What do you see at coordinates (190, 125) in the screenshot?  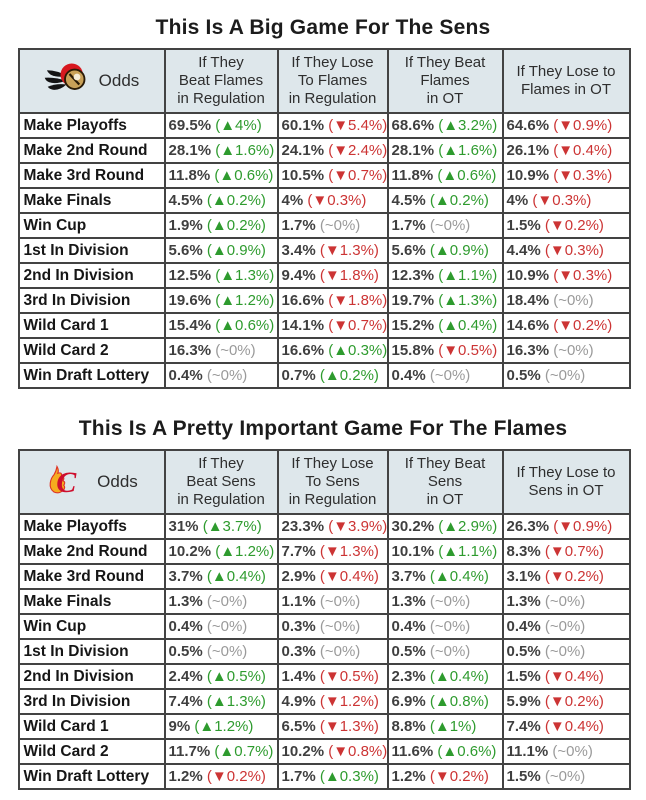 I see `odds-value: 69.5%` at bounding box center [190, 125].